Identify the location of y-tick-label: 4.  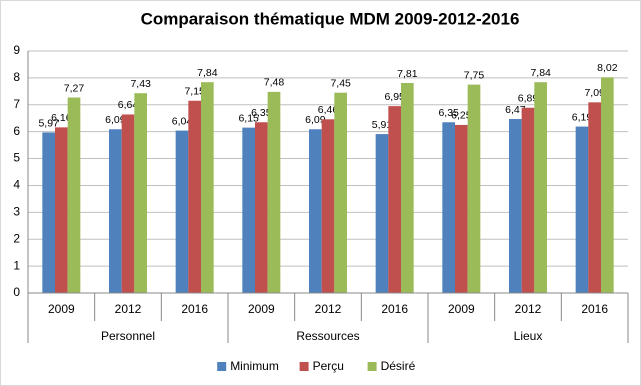
(16, 185).